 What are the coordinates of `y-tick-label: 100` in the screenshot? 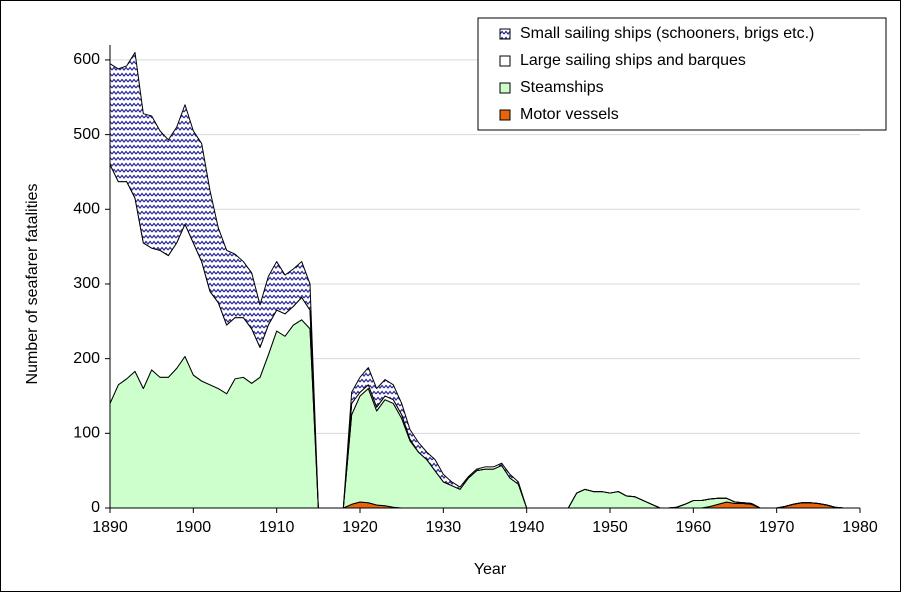 It's located at (86, 433).